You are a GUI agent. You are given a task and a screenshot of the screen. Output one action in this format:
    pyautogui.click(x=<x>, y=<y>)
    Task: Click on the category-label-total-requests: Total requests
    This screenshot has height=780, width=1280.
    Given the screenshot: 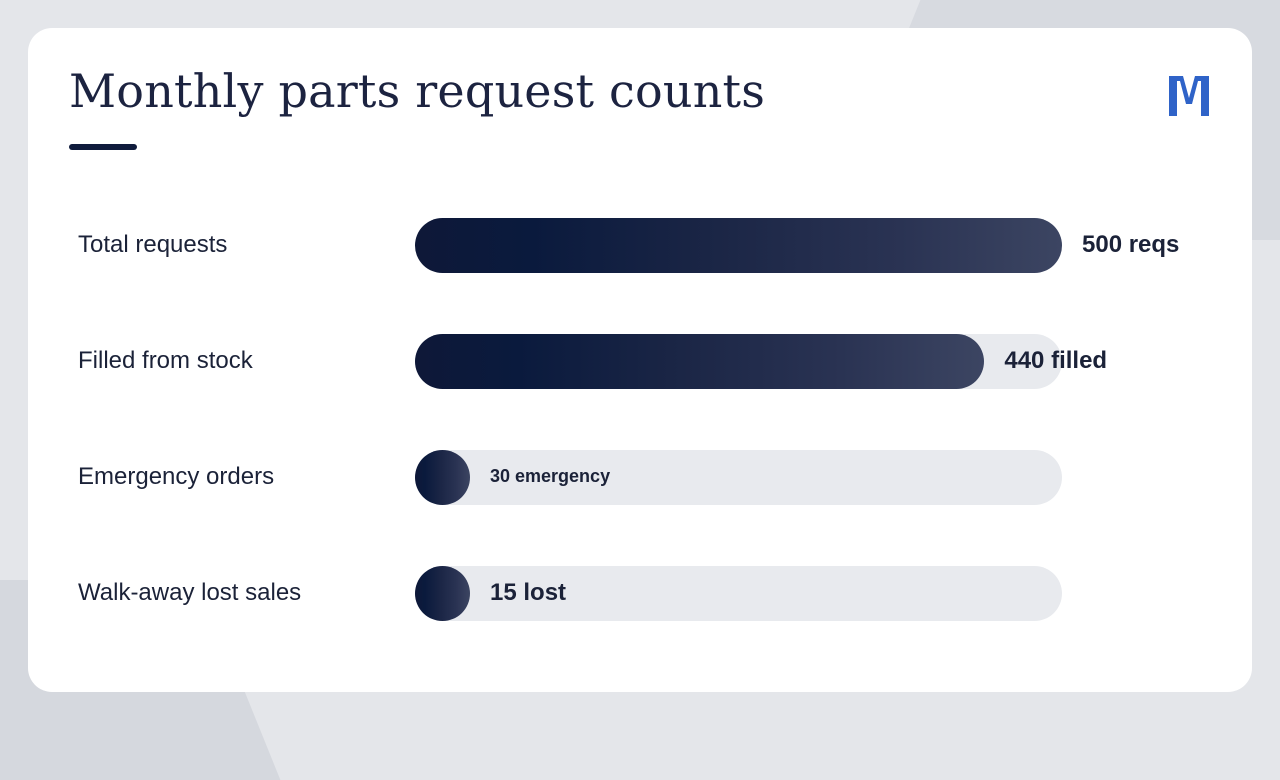 What is the action you would take?
    pyautogui.click(x=153, y=244)
    